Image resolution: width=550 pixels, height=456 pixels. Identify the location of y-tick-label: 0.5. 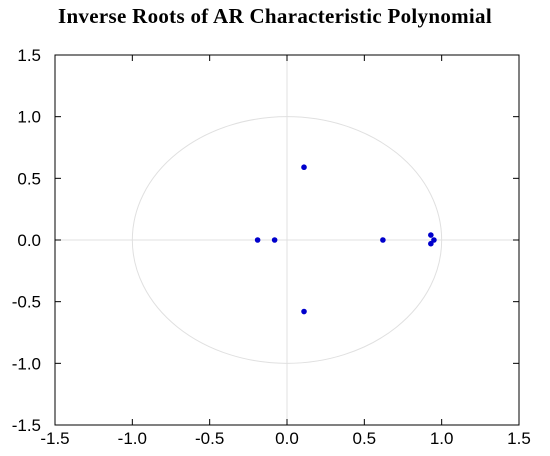
(29, 178).